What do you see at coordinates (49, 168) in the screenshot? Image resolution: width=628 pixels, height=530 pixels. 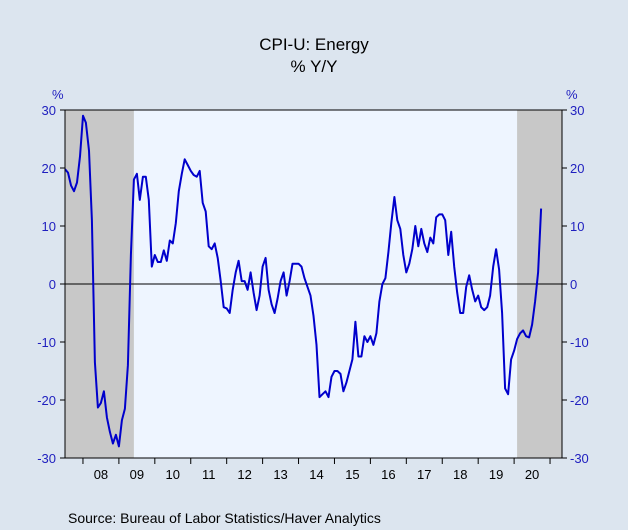 I see `left-tick-label: 20` at bounding box center [49, 168].